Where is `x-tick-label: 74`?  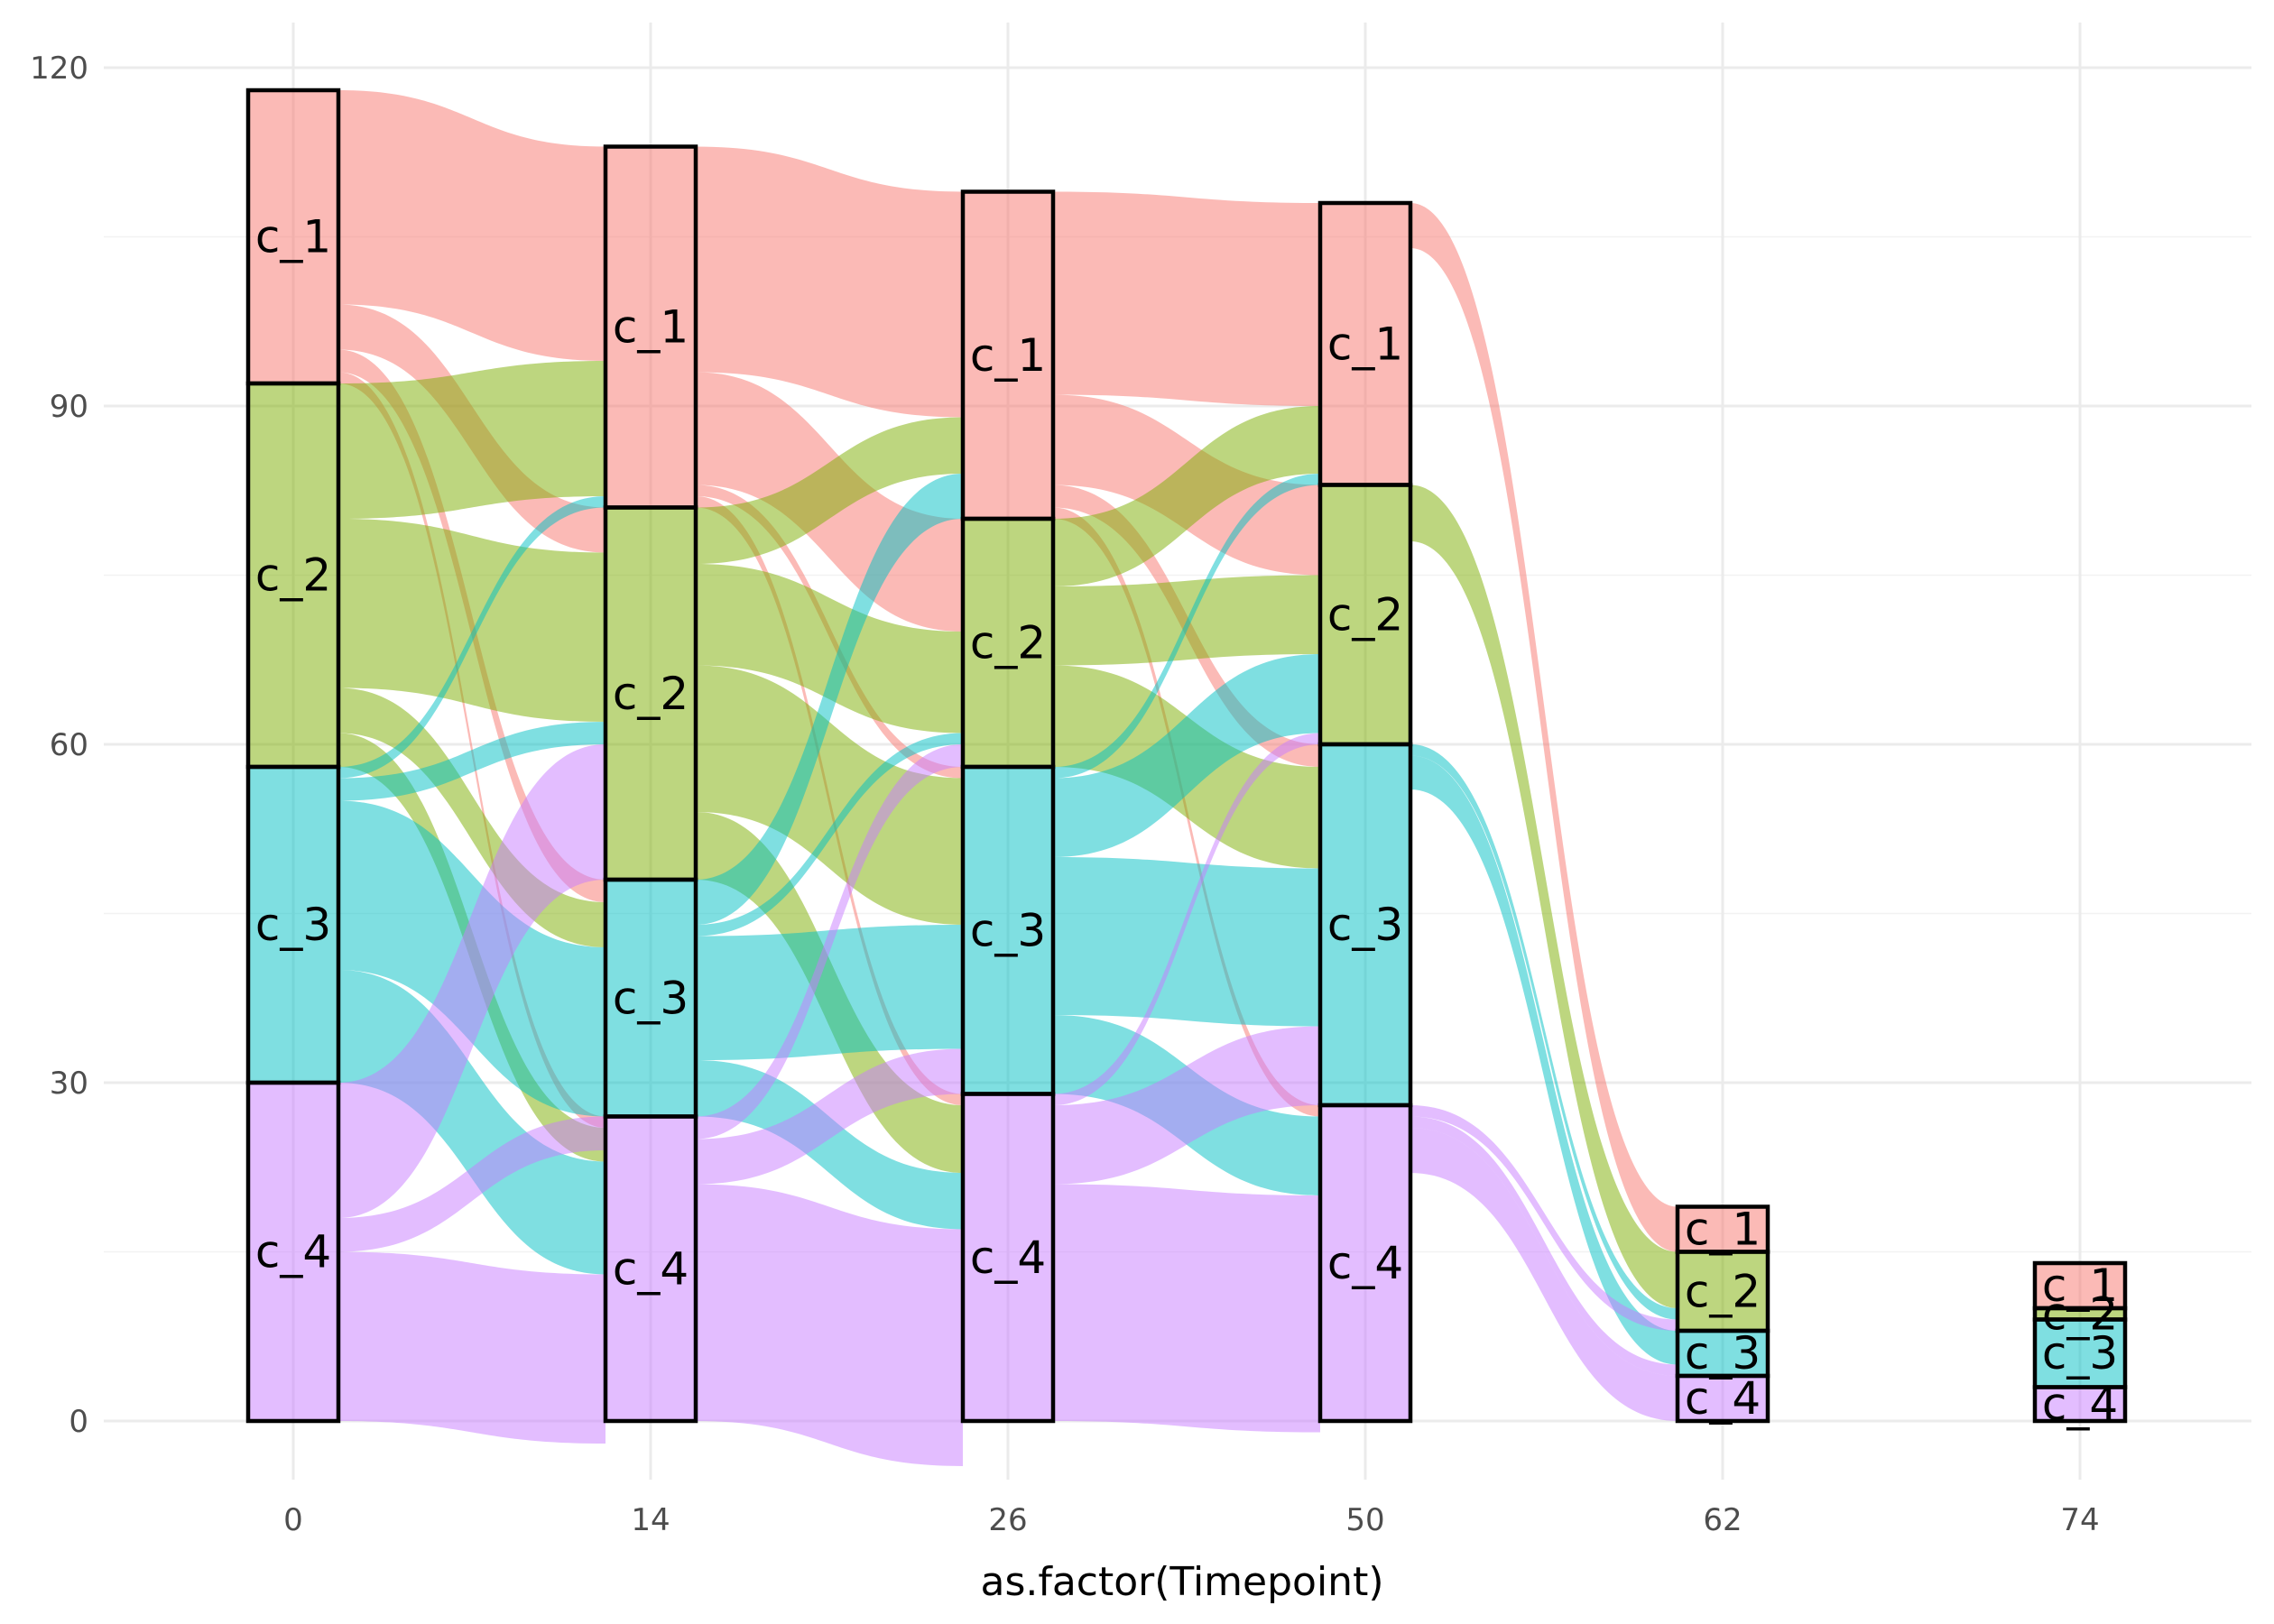 x-tick-label: 74 is located at coordinates (2080, 1520).